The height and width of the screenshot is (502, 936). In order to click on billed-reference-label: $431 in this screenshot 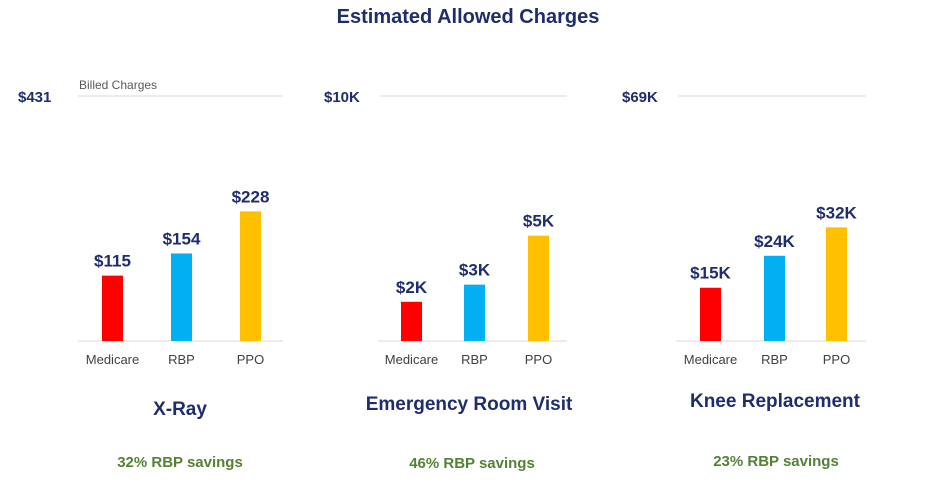, I will do `click(34, 97)`.